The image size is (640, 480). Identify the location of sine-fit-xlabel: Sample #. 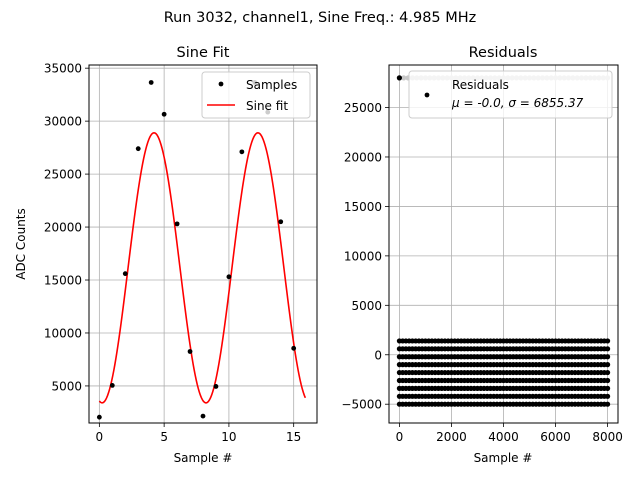
(203, 458).